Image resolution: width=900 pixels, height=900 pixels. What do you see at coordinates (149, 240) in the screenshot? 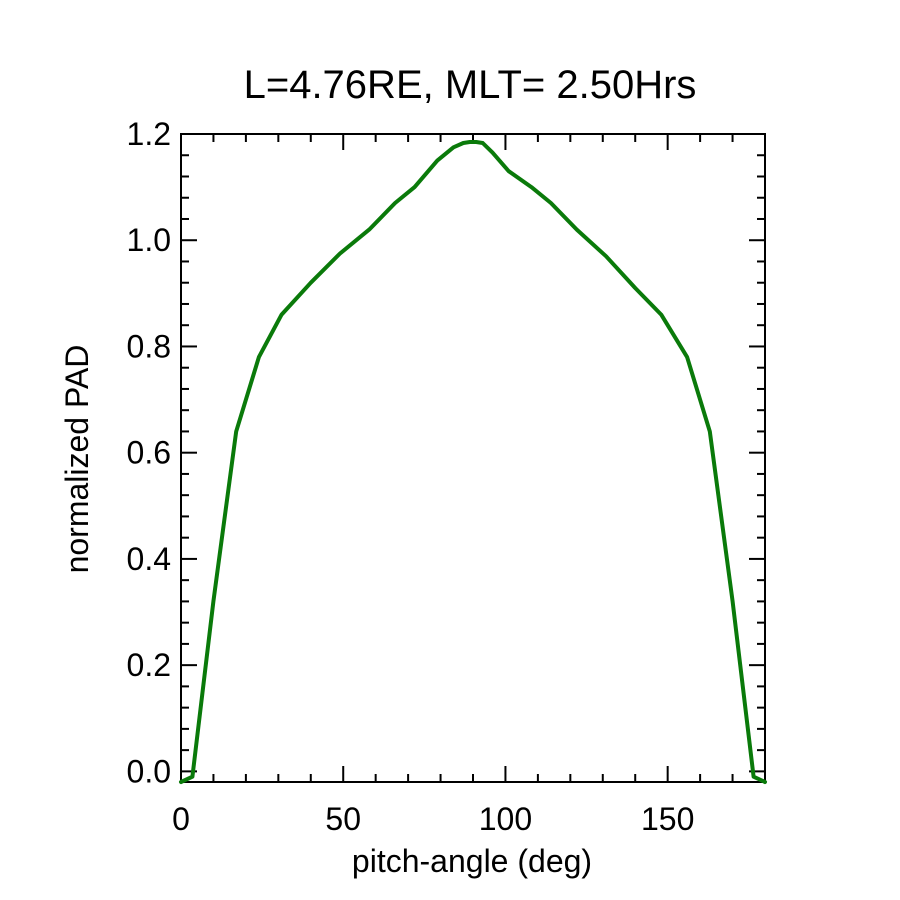
I see `y-tick-label: 1.0` at bounding box center [149, 240].